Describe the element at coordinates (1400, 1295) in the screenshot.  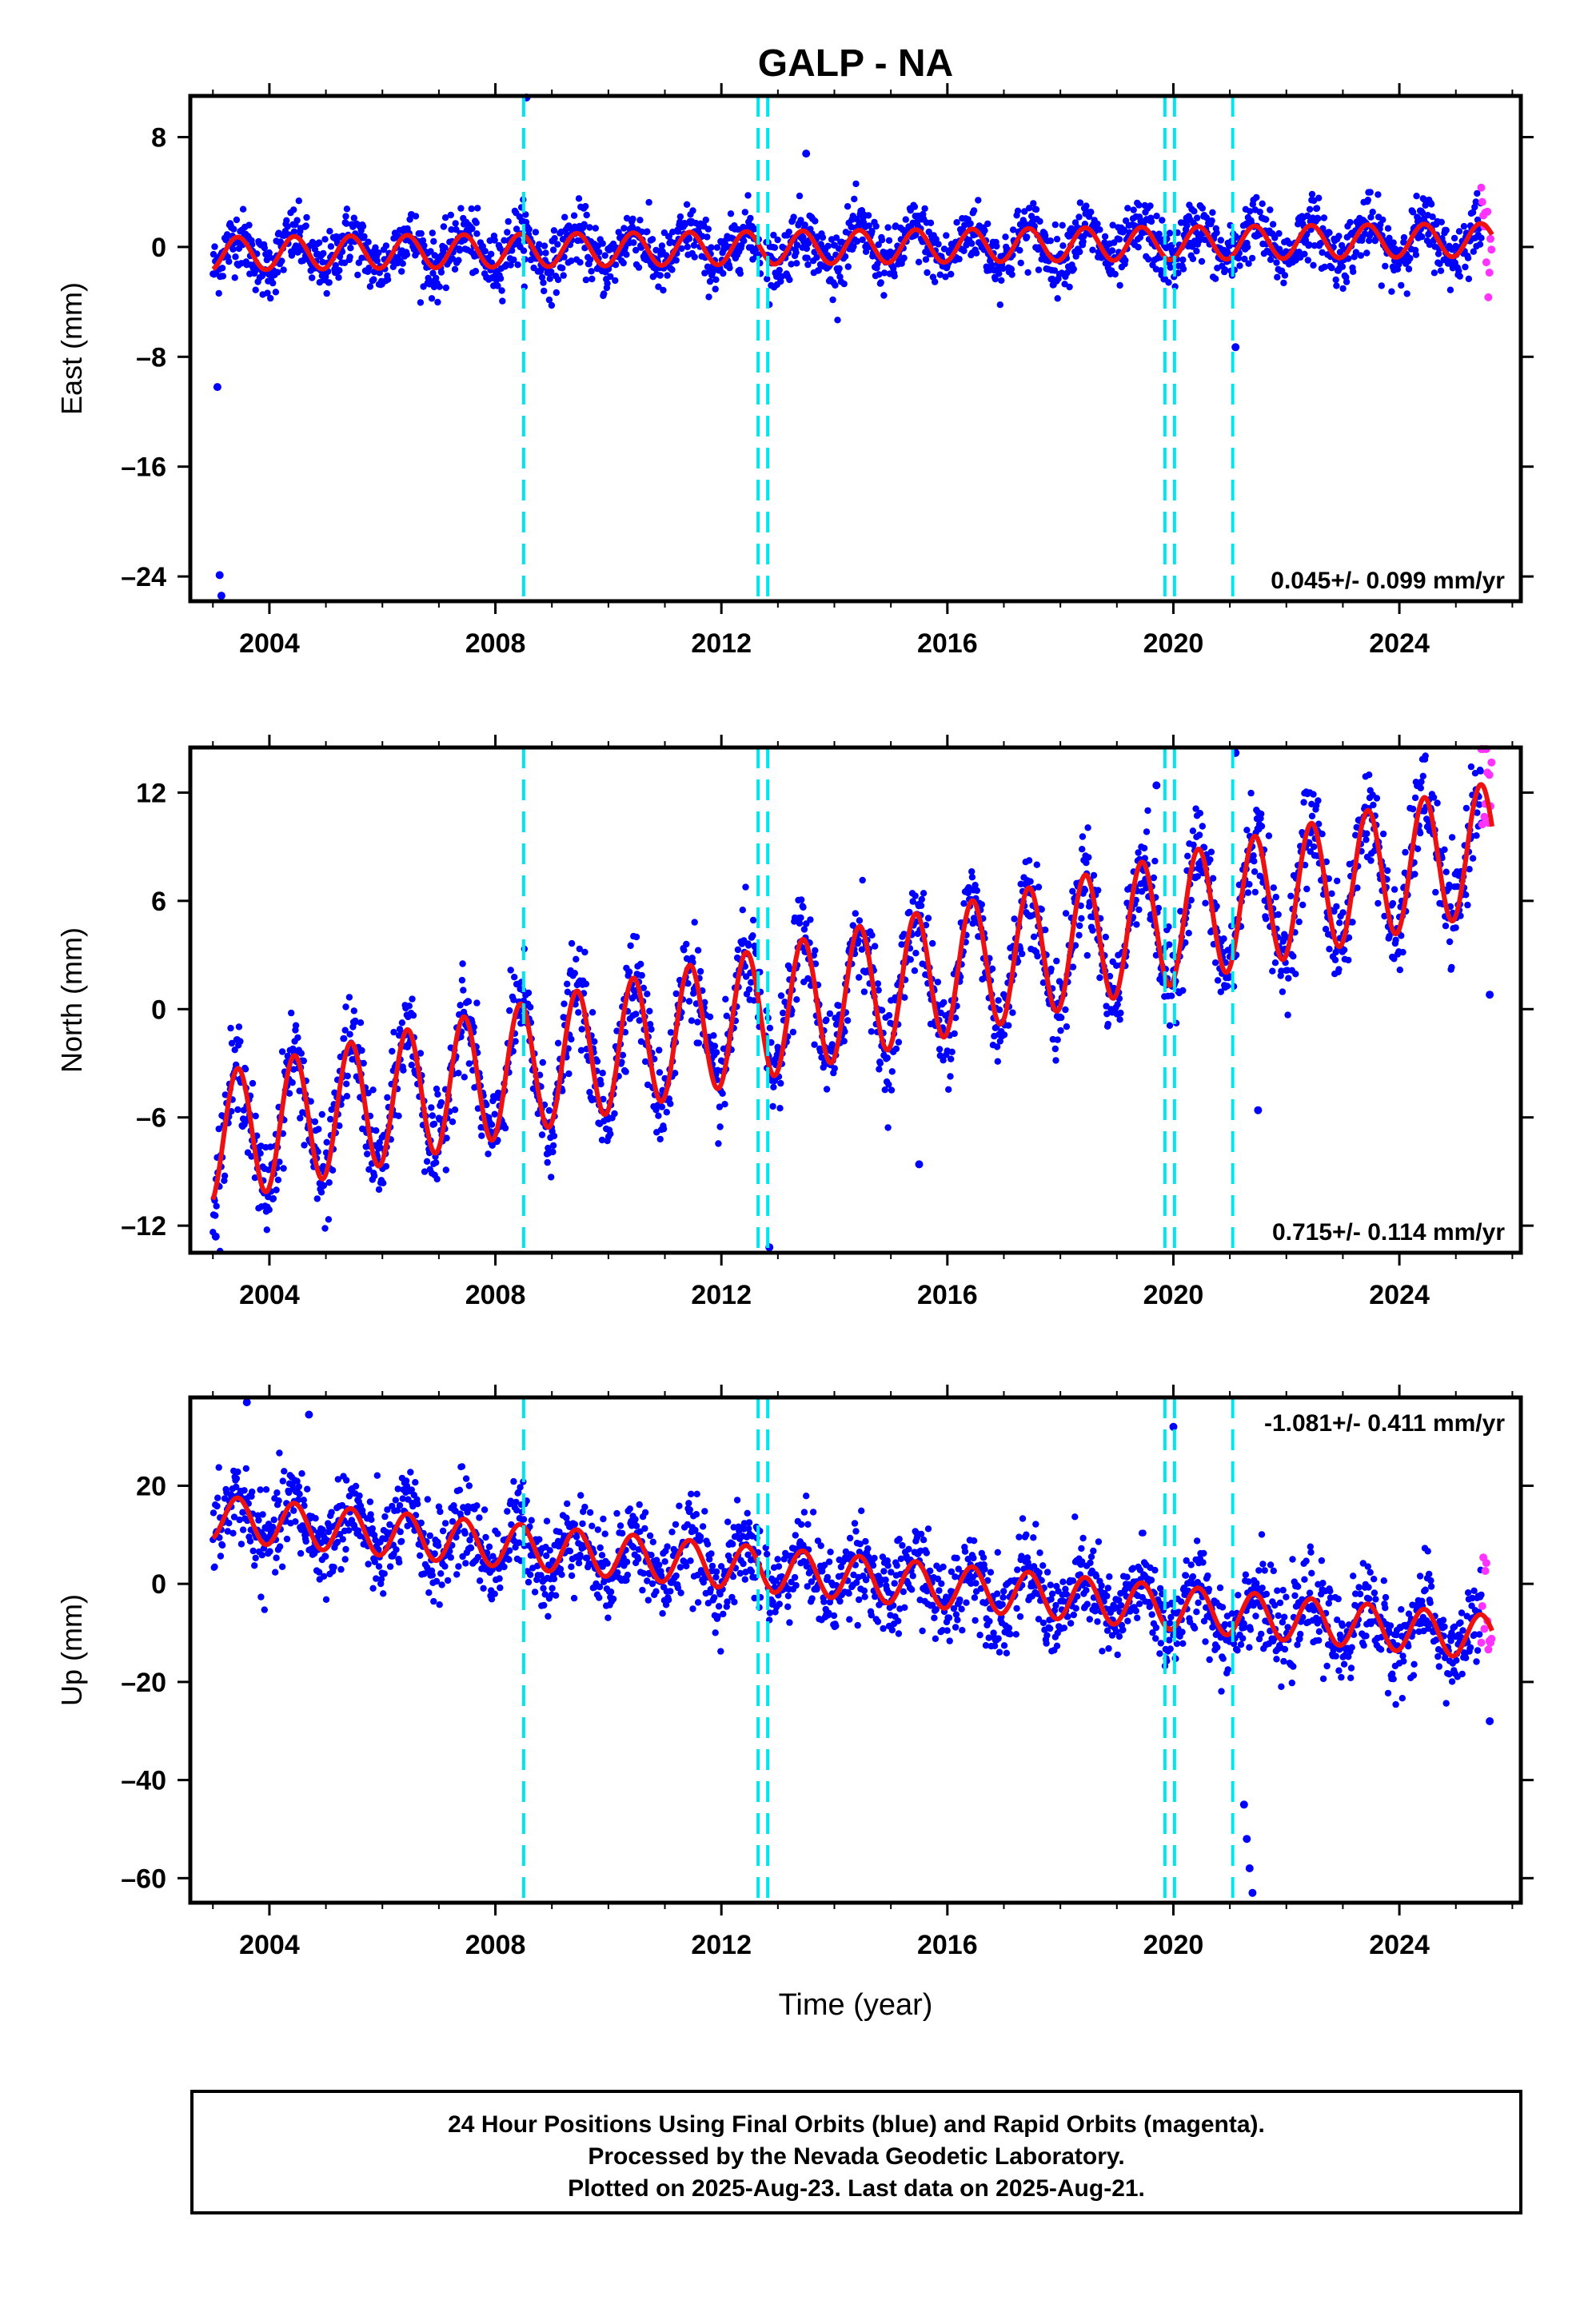
I see `x-tick-label: 2024` at that location.